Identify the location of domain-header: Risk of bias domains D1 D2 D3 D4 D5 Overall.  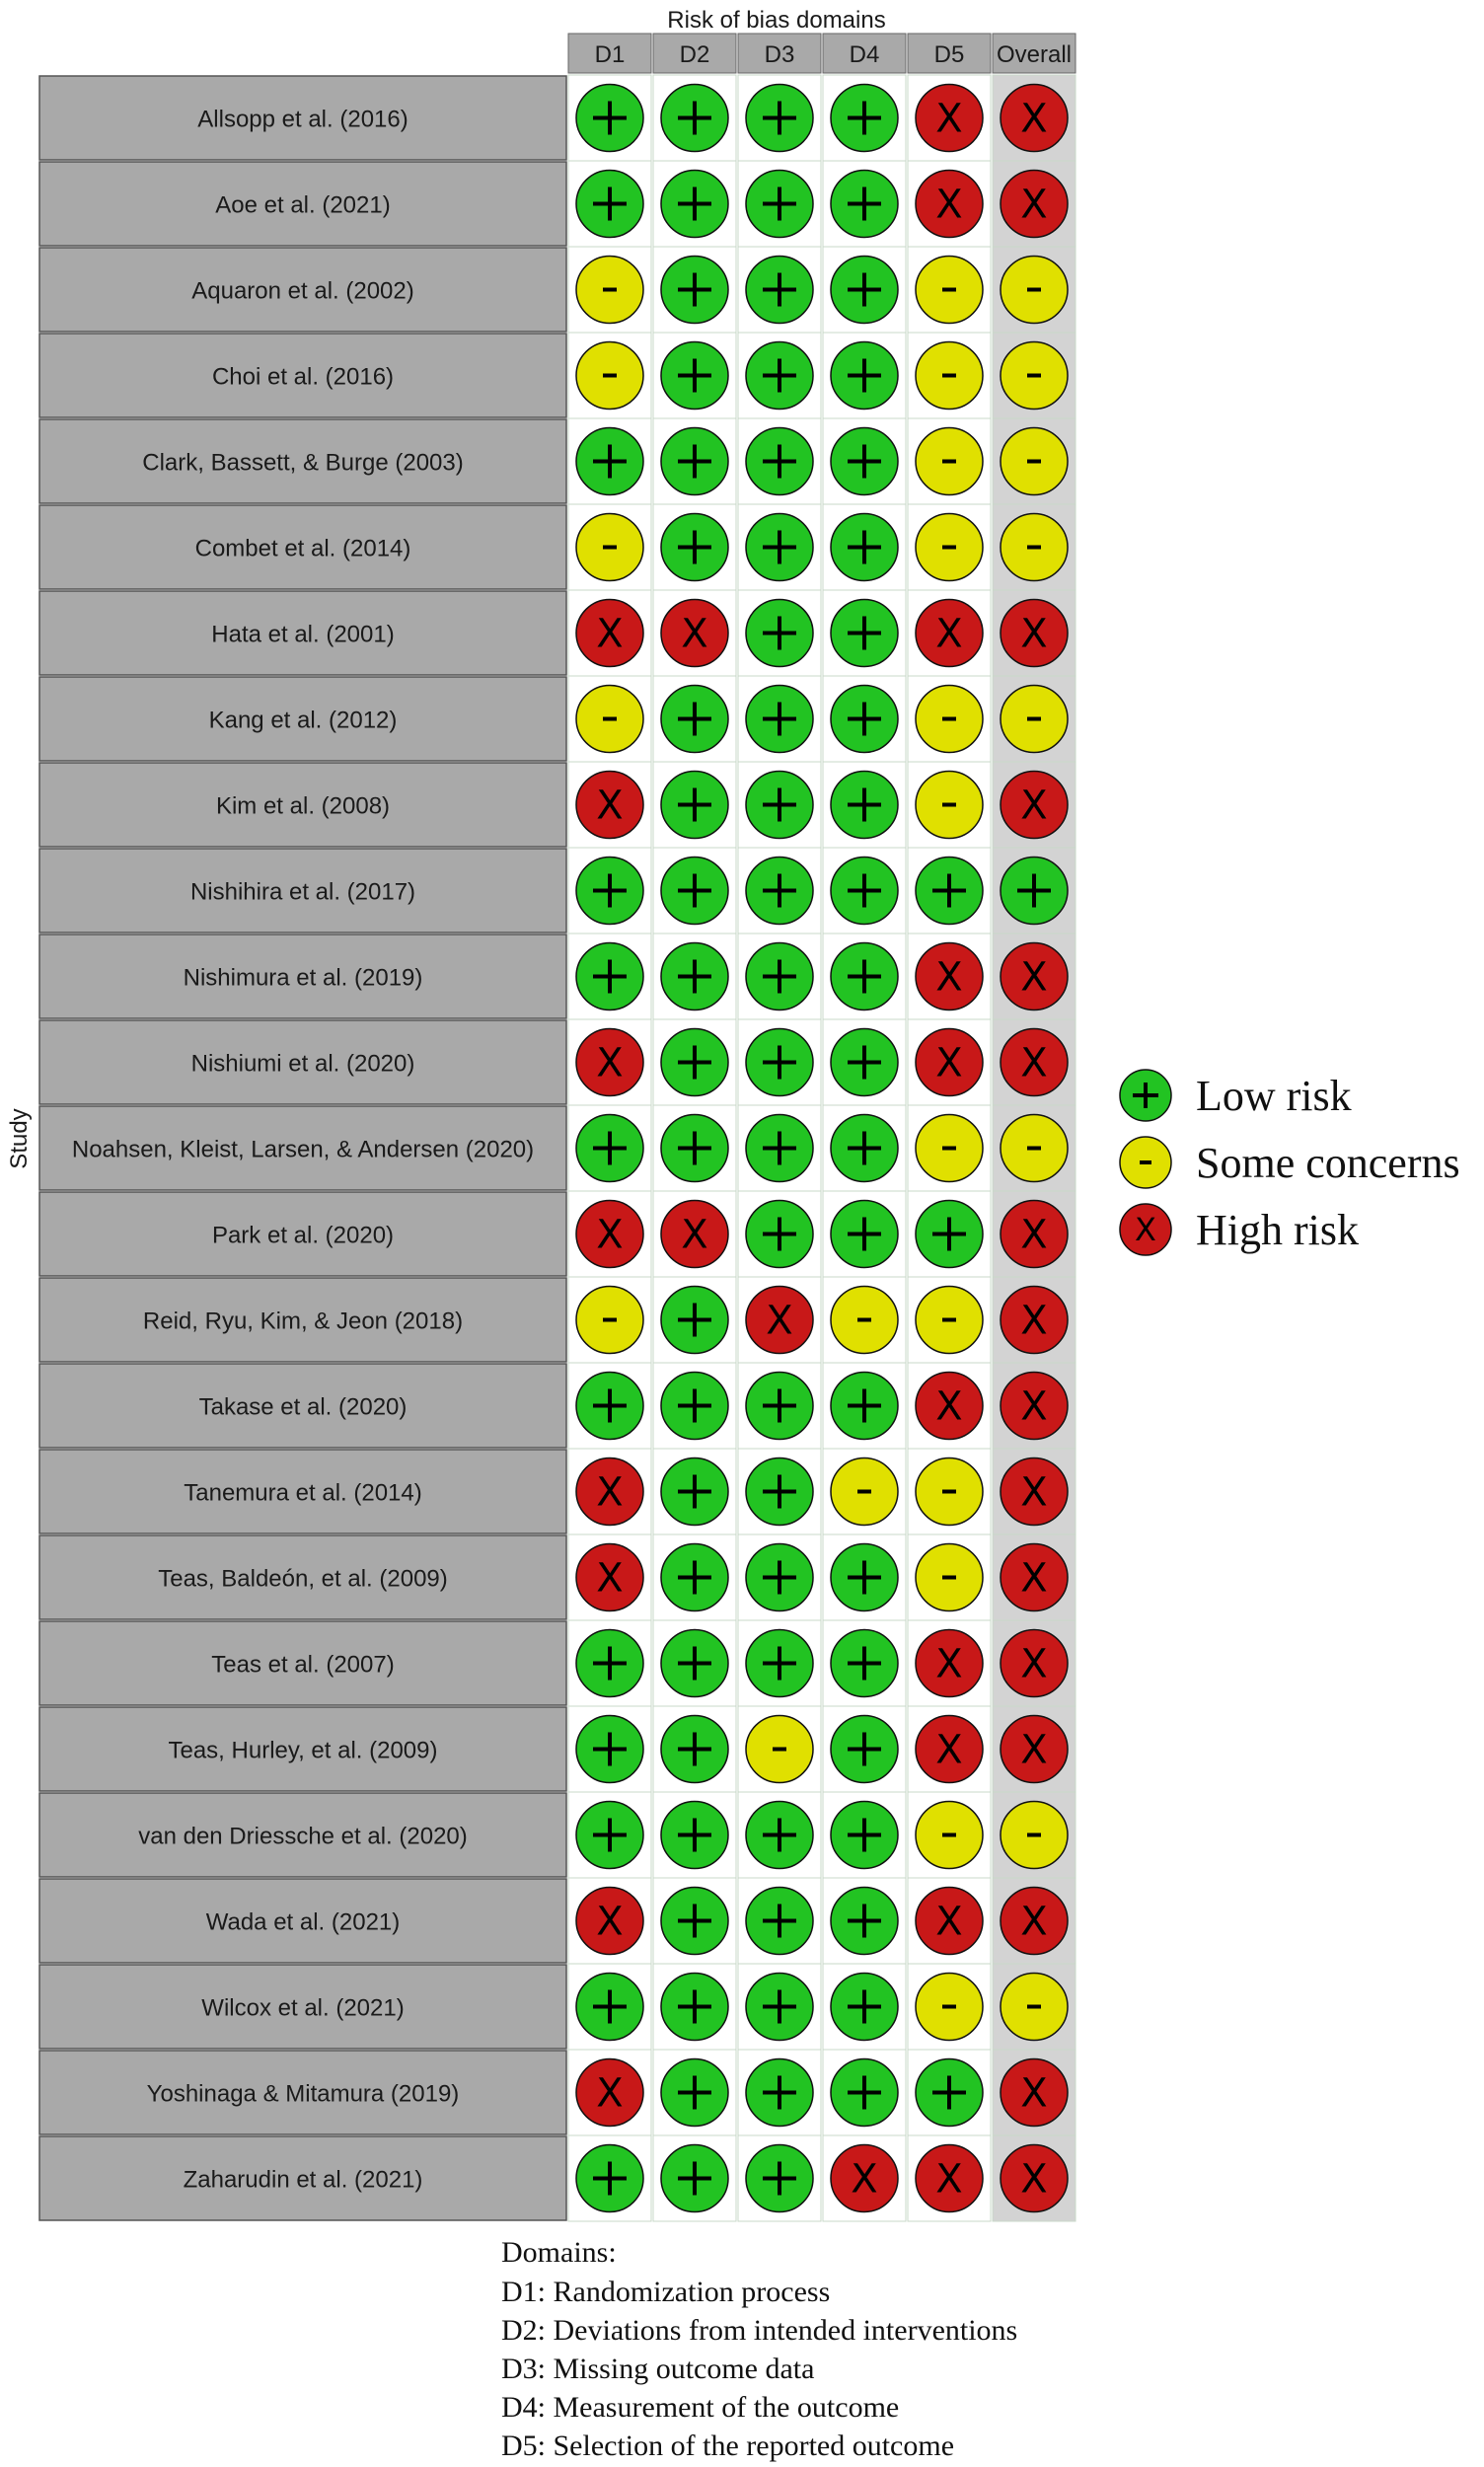
(821, 40).